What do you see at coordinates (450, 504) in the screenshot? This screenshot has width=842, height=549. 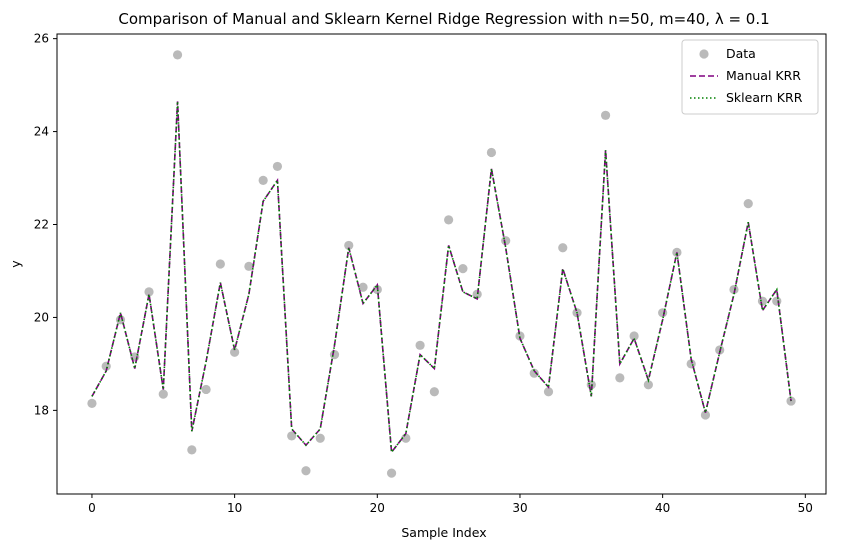 I see `x-axis: 0 10 20 30 40 50` at bounding box center [450, 504].